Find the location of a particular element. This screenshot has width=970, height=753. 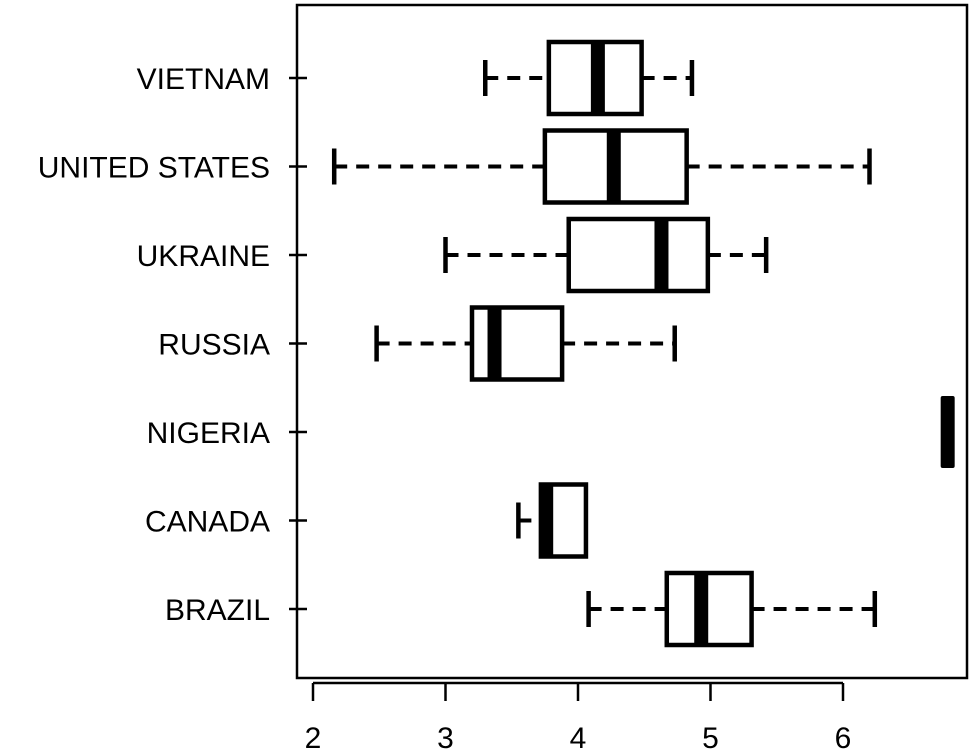

y-category-label: NIGERIA is located at coordinates (208, 433).